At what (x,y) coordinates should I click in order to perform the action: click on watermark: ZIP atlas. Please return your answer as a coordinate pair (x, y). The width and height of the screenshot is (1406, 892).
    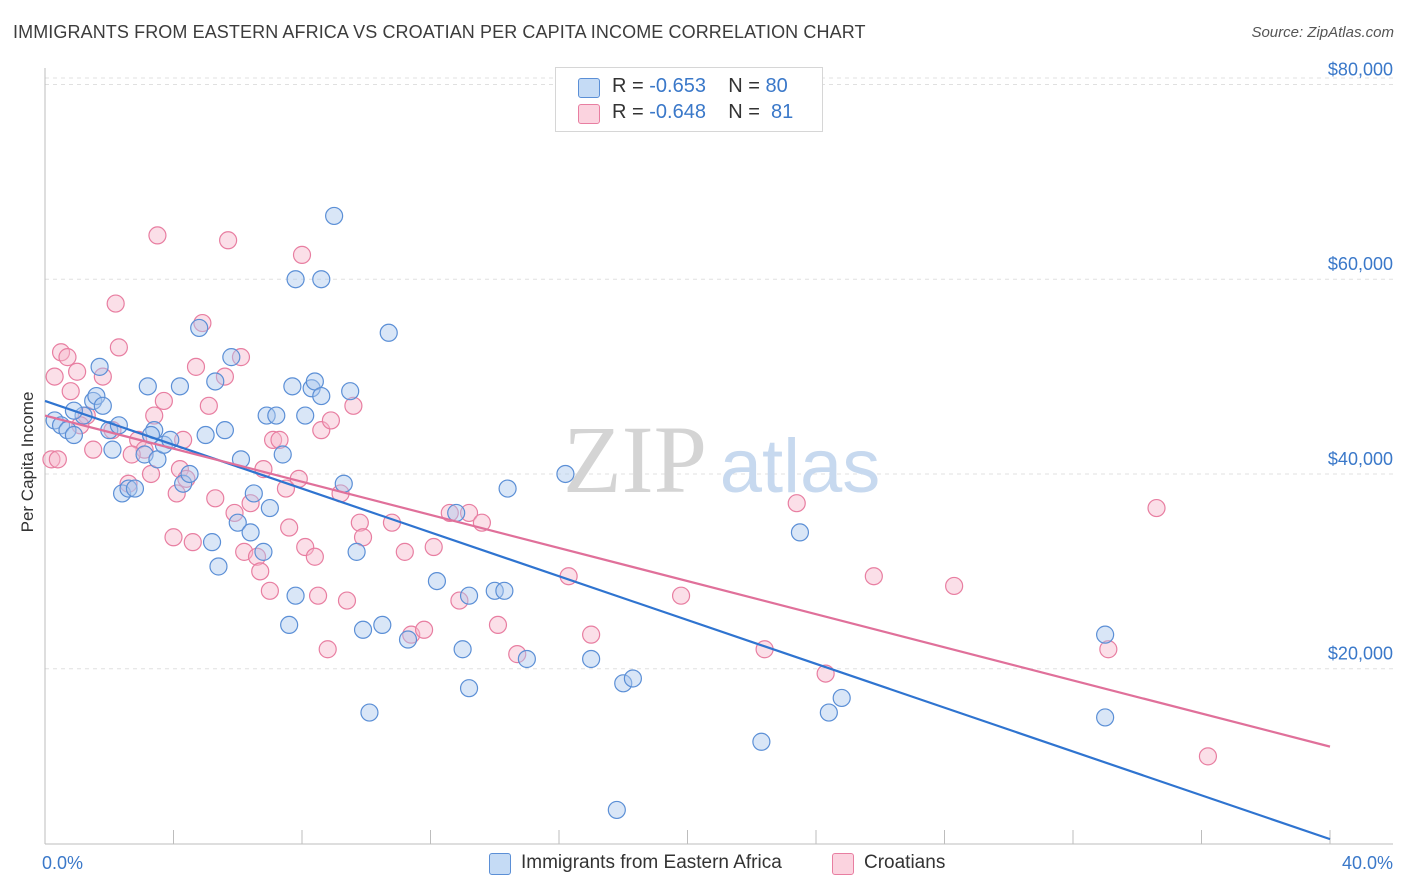
    Looking at the image, I should click on (721, 459).